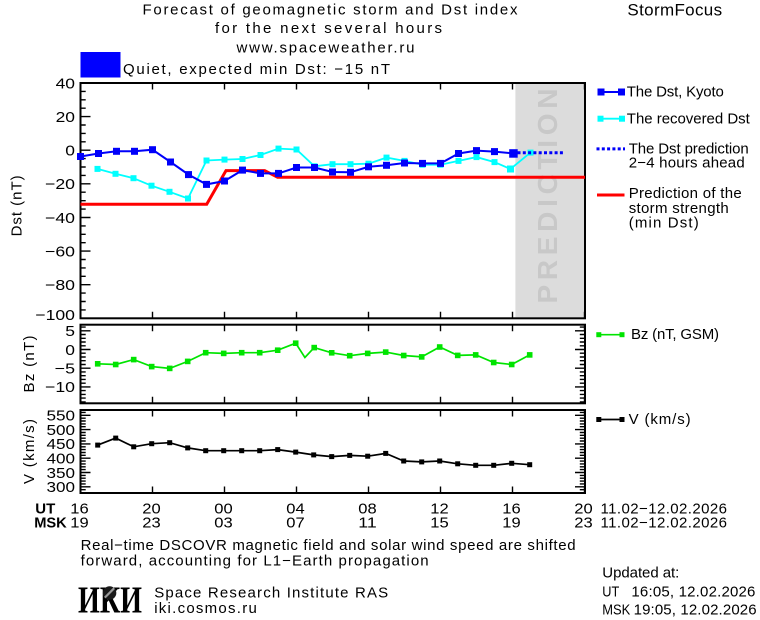 Image resolution: width=760 pixels, height=620 pixels. What do you see at coordinates (439, 522) in the screenshot?
I see `svg-text: 15` at bounding box center [439, 522].